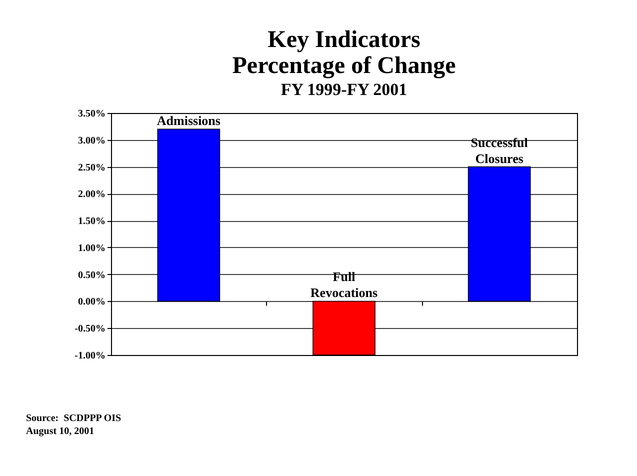 Image resolution: width=637 pixels, height=476 pixels. I want to click on x-tick-label: Admissions, so click(188, 120).